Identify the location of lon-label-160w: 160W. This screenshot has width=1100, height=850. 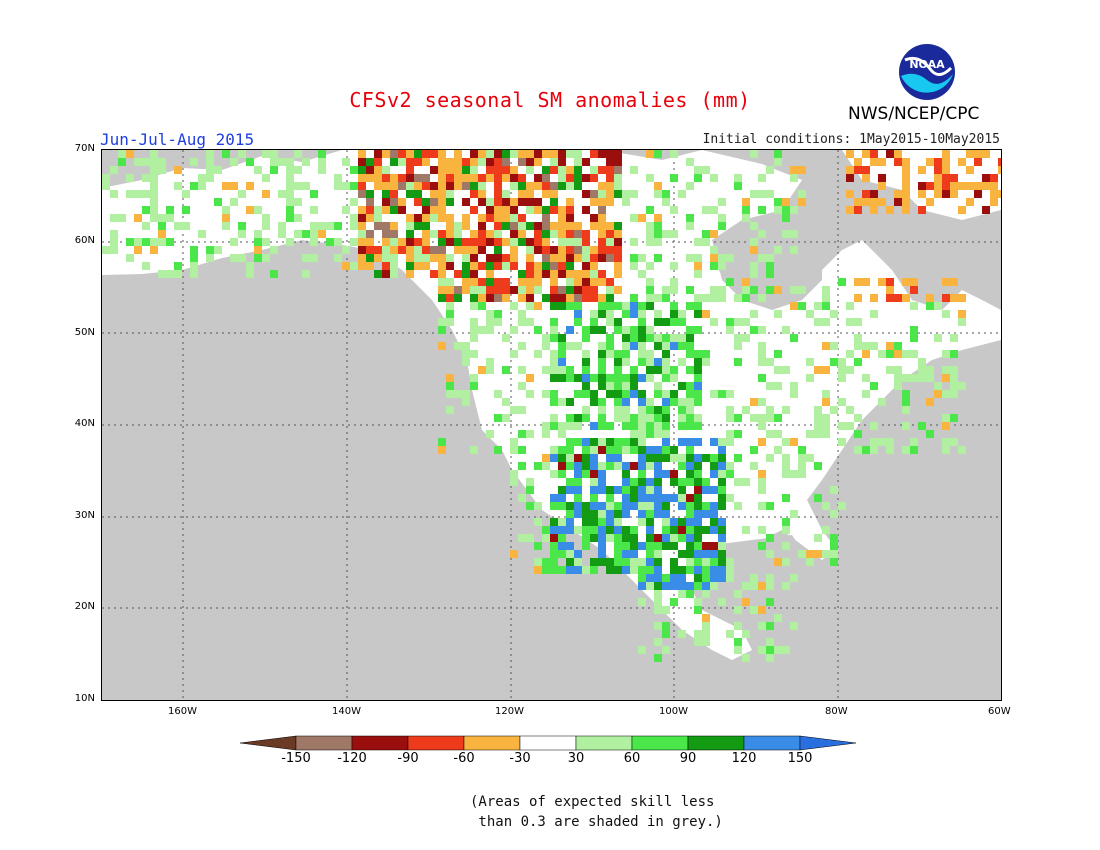
(182, 711).